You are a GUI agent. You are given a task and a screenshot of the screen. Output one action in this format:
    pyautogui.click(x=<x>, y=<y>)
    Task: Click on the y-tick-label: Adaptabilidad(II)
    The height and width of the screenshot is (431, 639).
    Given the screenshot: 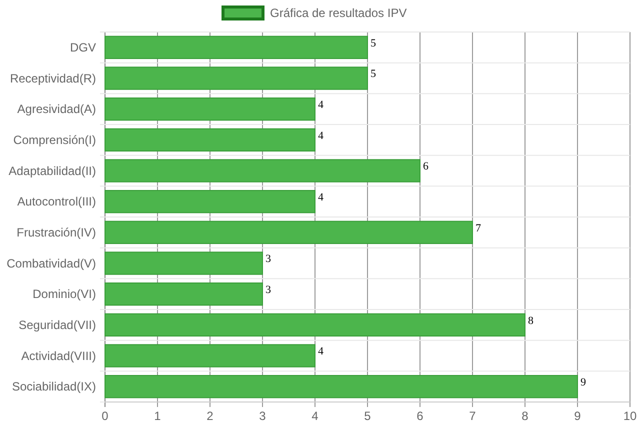 What is the action you would take?
    pyautogui.click(x=52, y=171)
    